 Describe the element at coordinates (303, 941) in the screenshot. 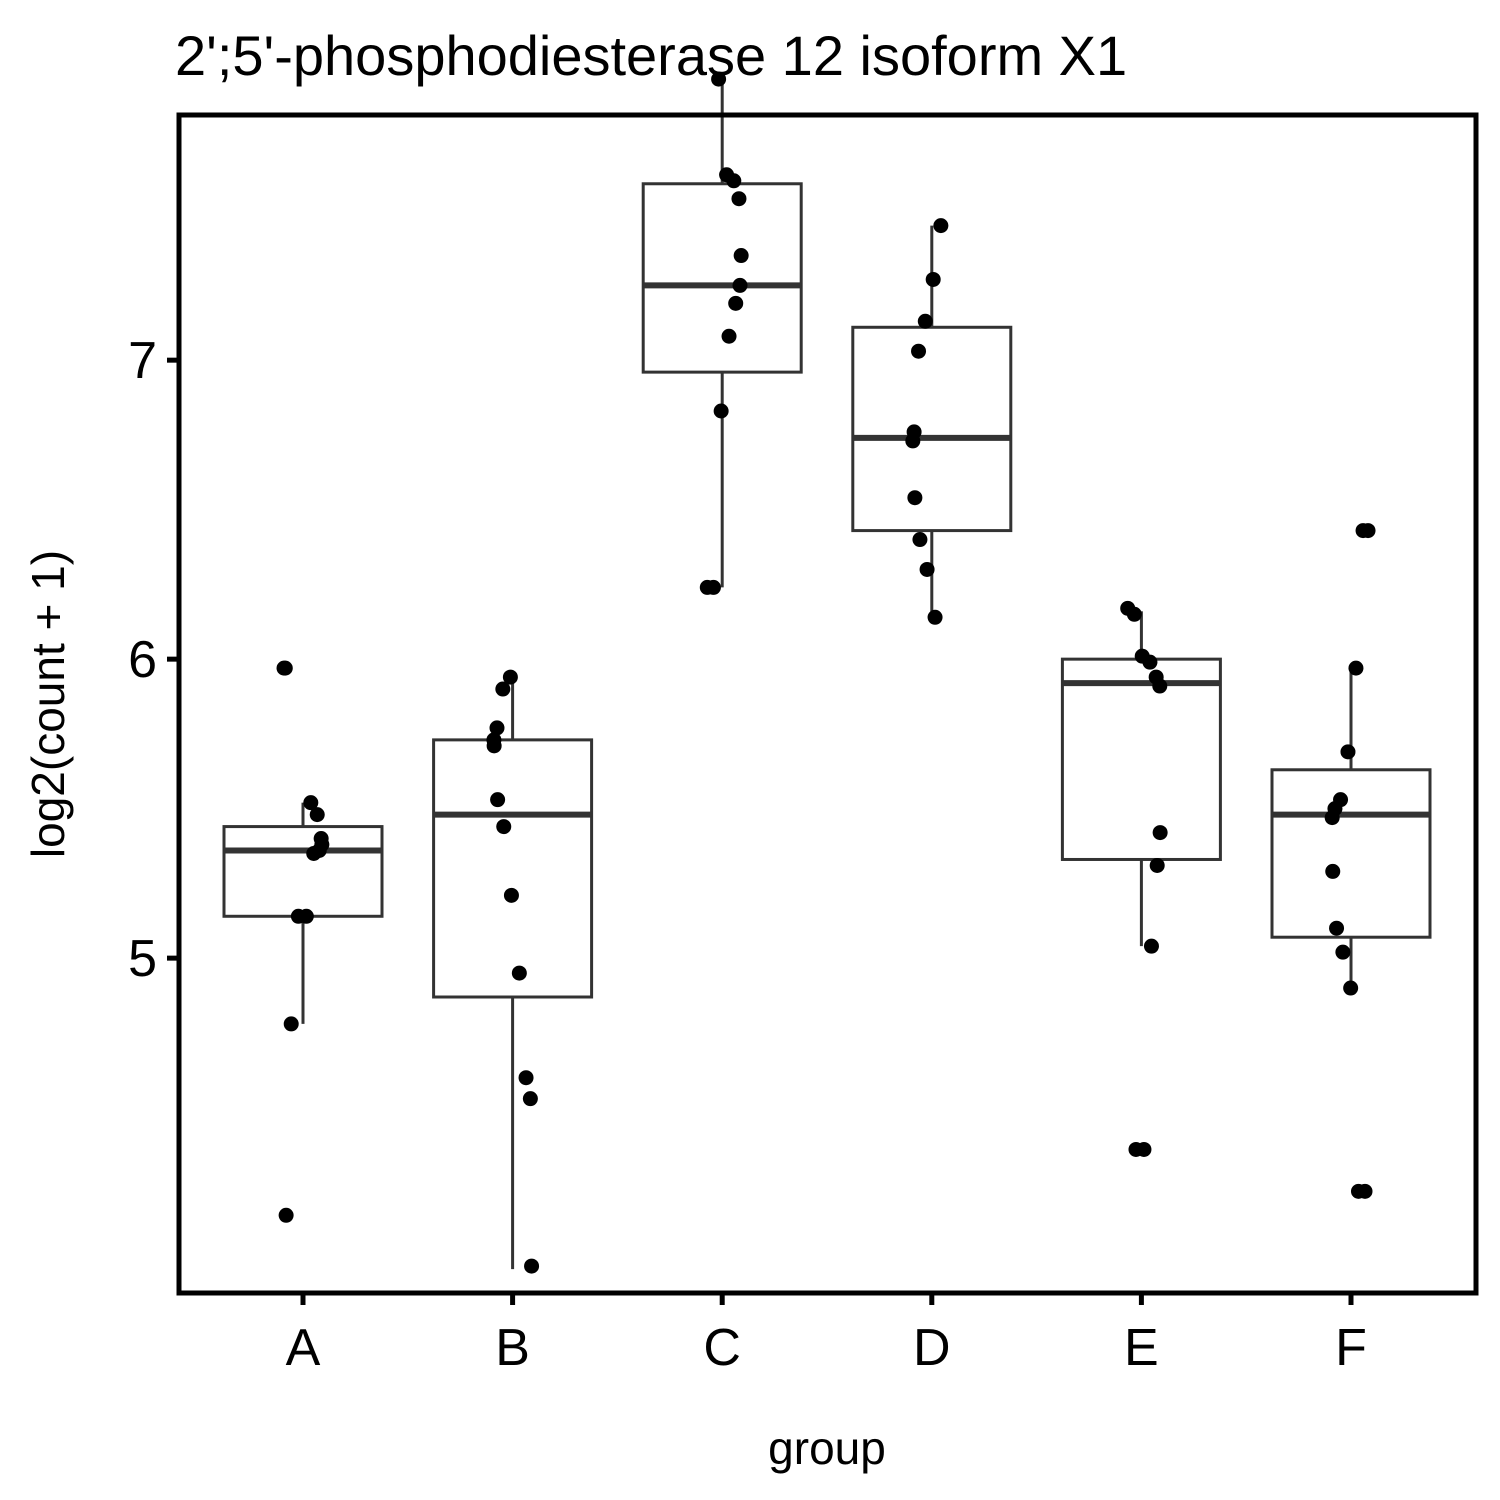

I see `points-A` at that location.